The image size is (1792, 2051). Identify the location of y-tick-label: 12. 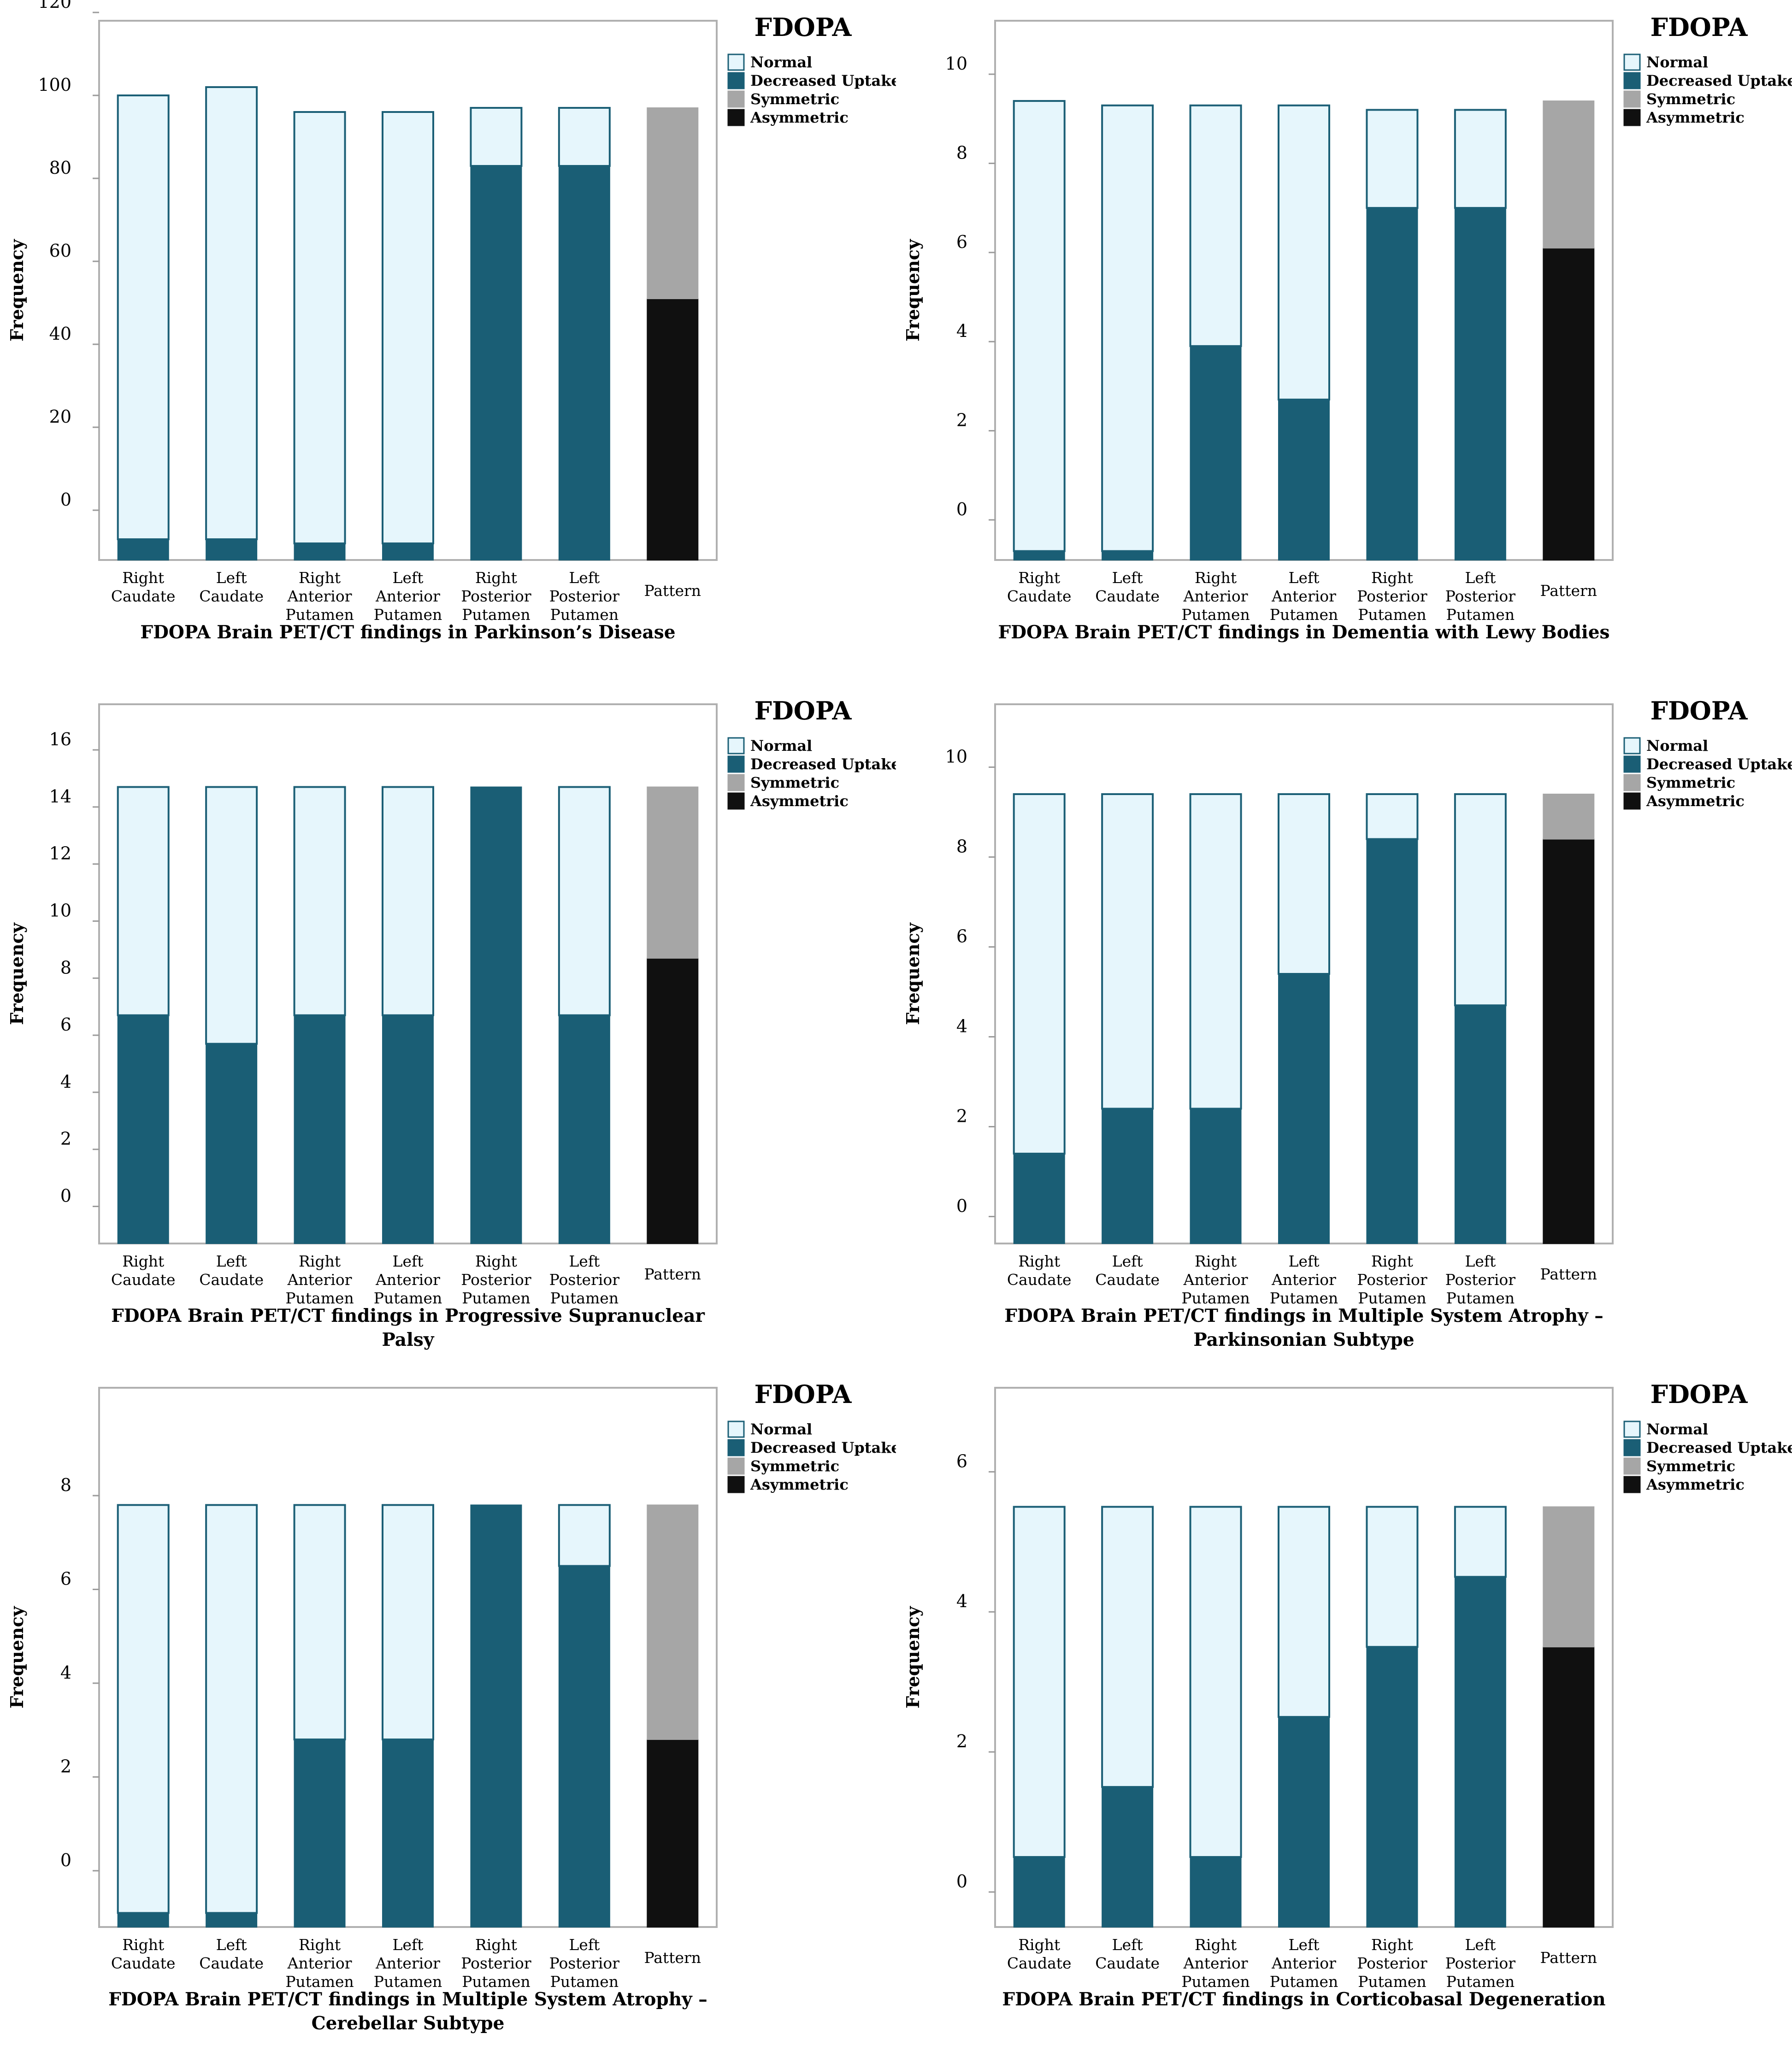
(60, 853).